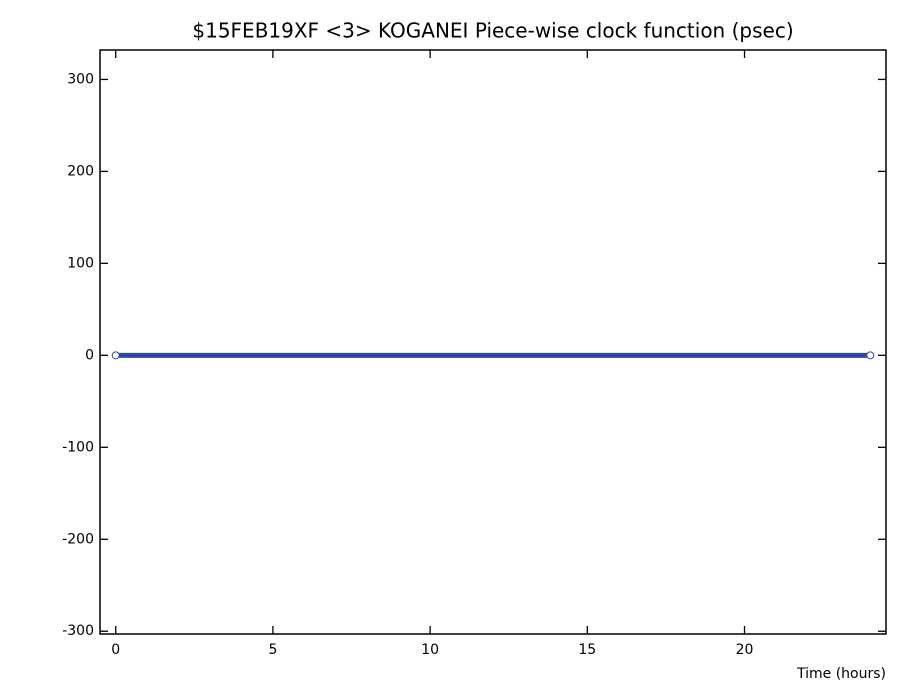 This screenshot has height=687, width=905. What do you see at coordinates (745, 650) in the screenshot?
I see `x-tick-label: 20` at bounding box center [745, 650].